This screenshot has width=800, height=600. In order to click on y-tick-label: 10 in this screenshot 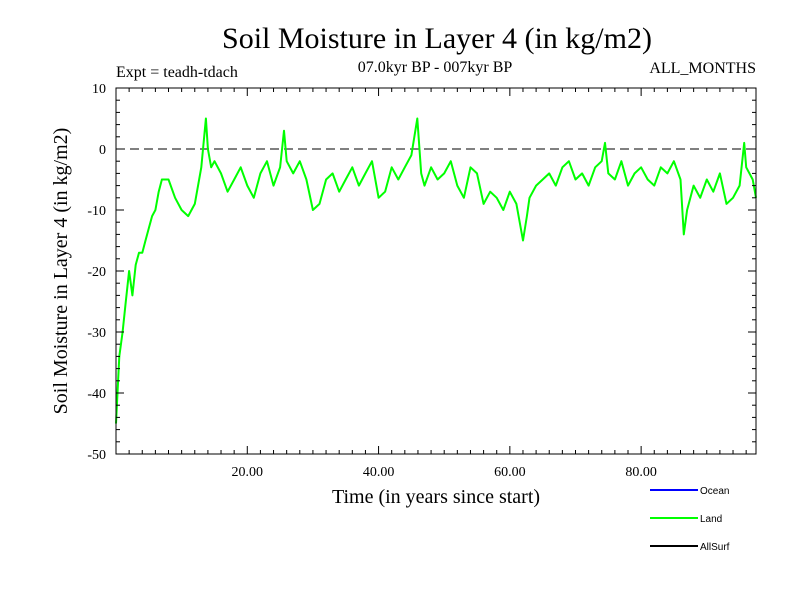, I will do `click(99, 89)`.